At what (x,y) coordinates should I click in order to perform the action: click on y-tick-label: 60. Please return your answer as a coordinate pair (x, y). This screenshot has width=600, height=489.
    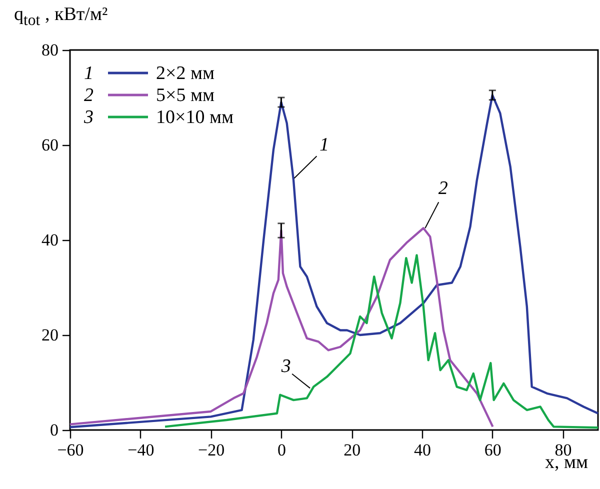
    Looking at the image, I should click on (50, 145).